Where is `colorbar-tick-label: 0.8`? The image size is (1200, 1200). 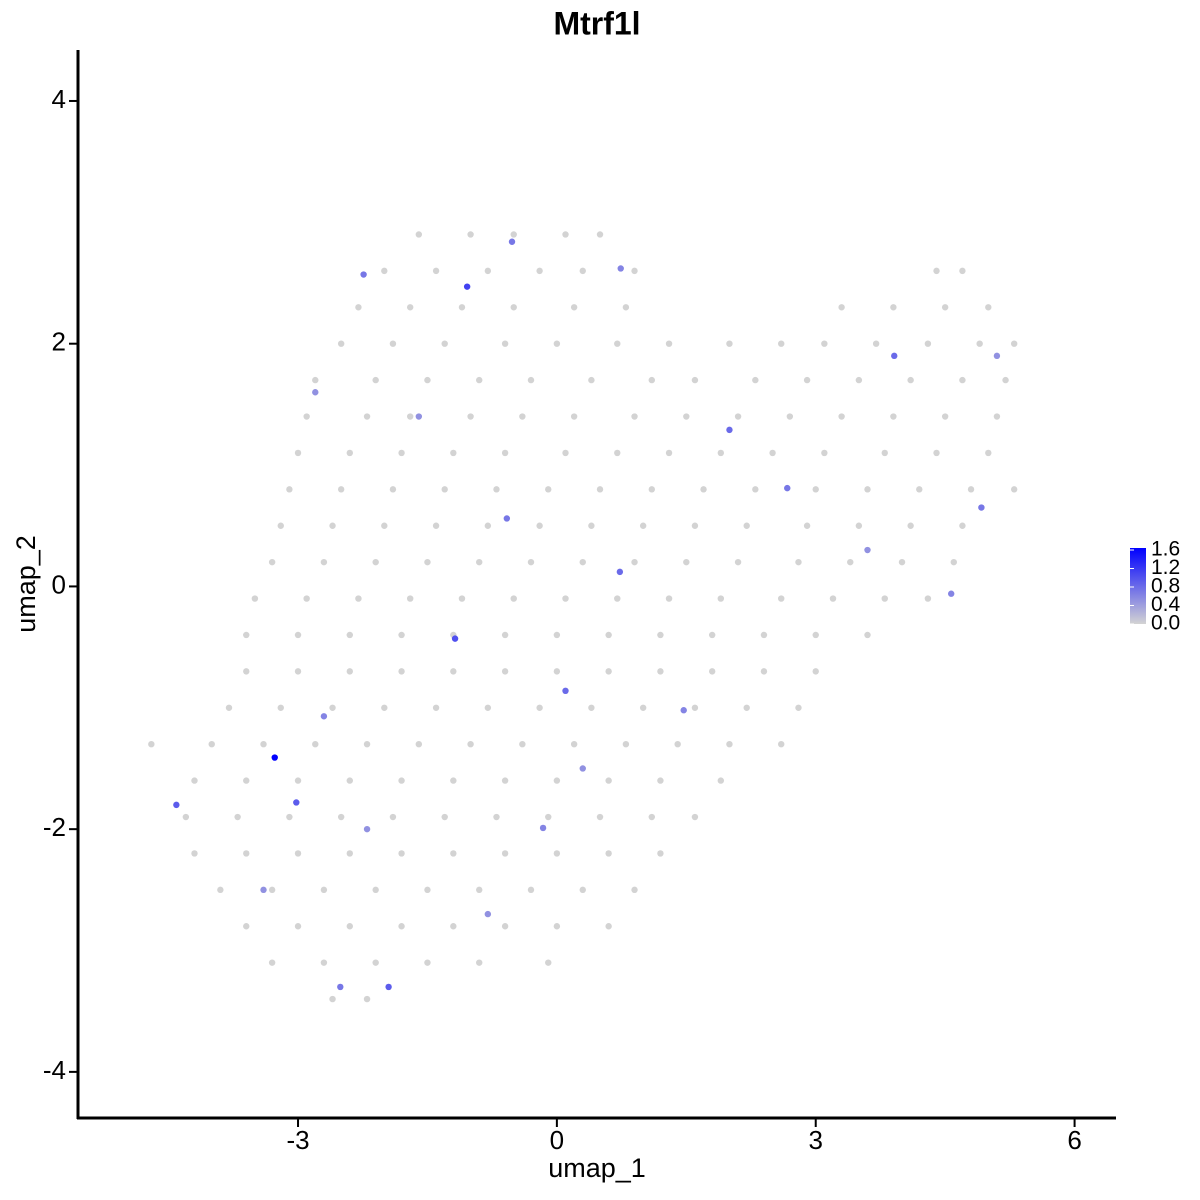
colorbar-tick-label: 0.8 is located at coordinates (1165, 586).